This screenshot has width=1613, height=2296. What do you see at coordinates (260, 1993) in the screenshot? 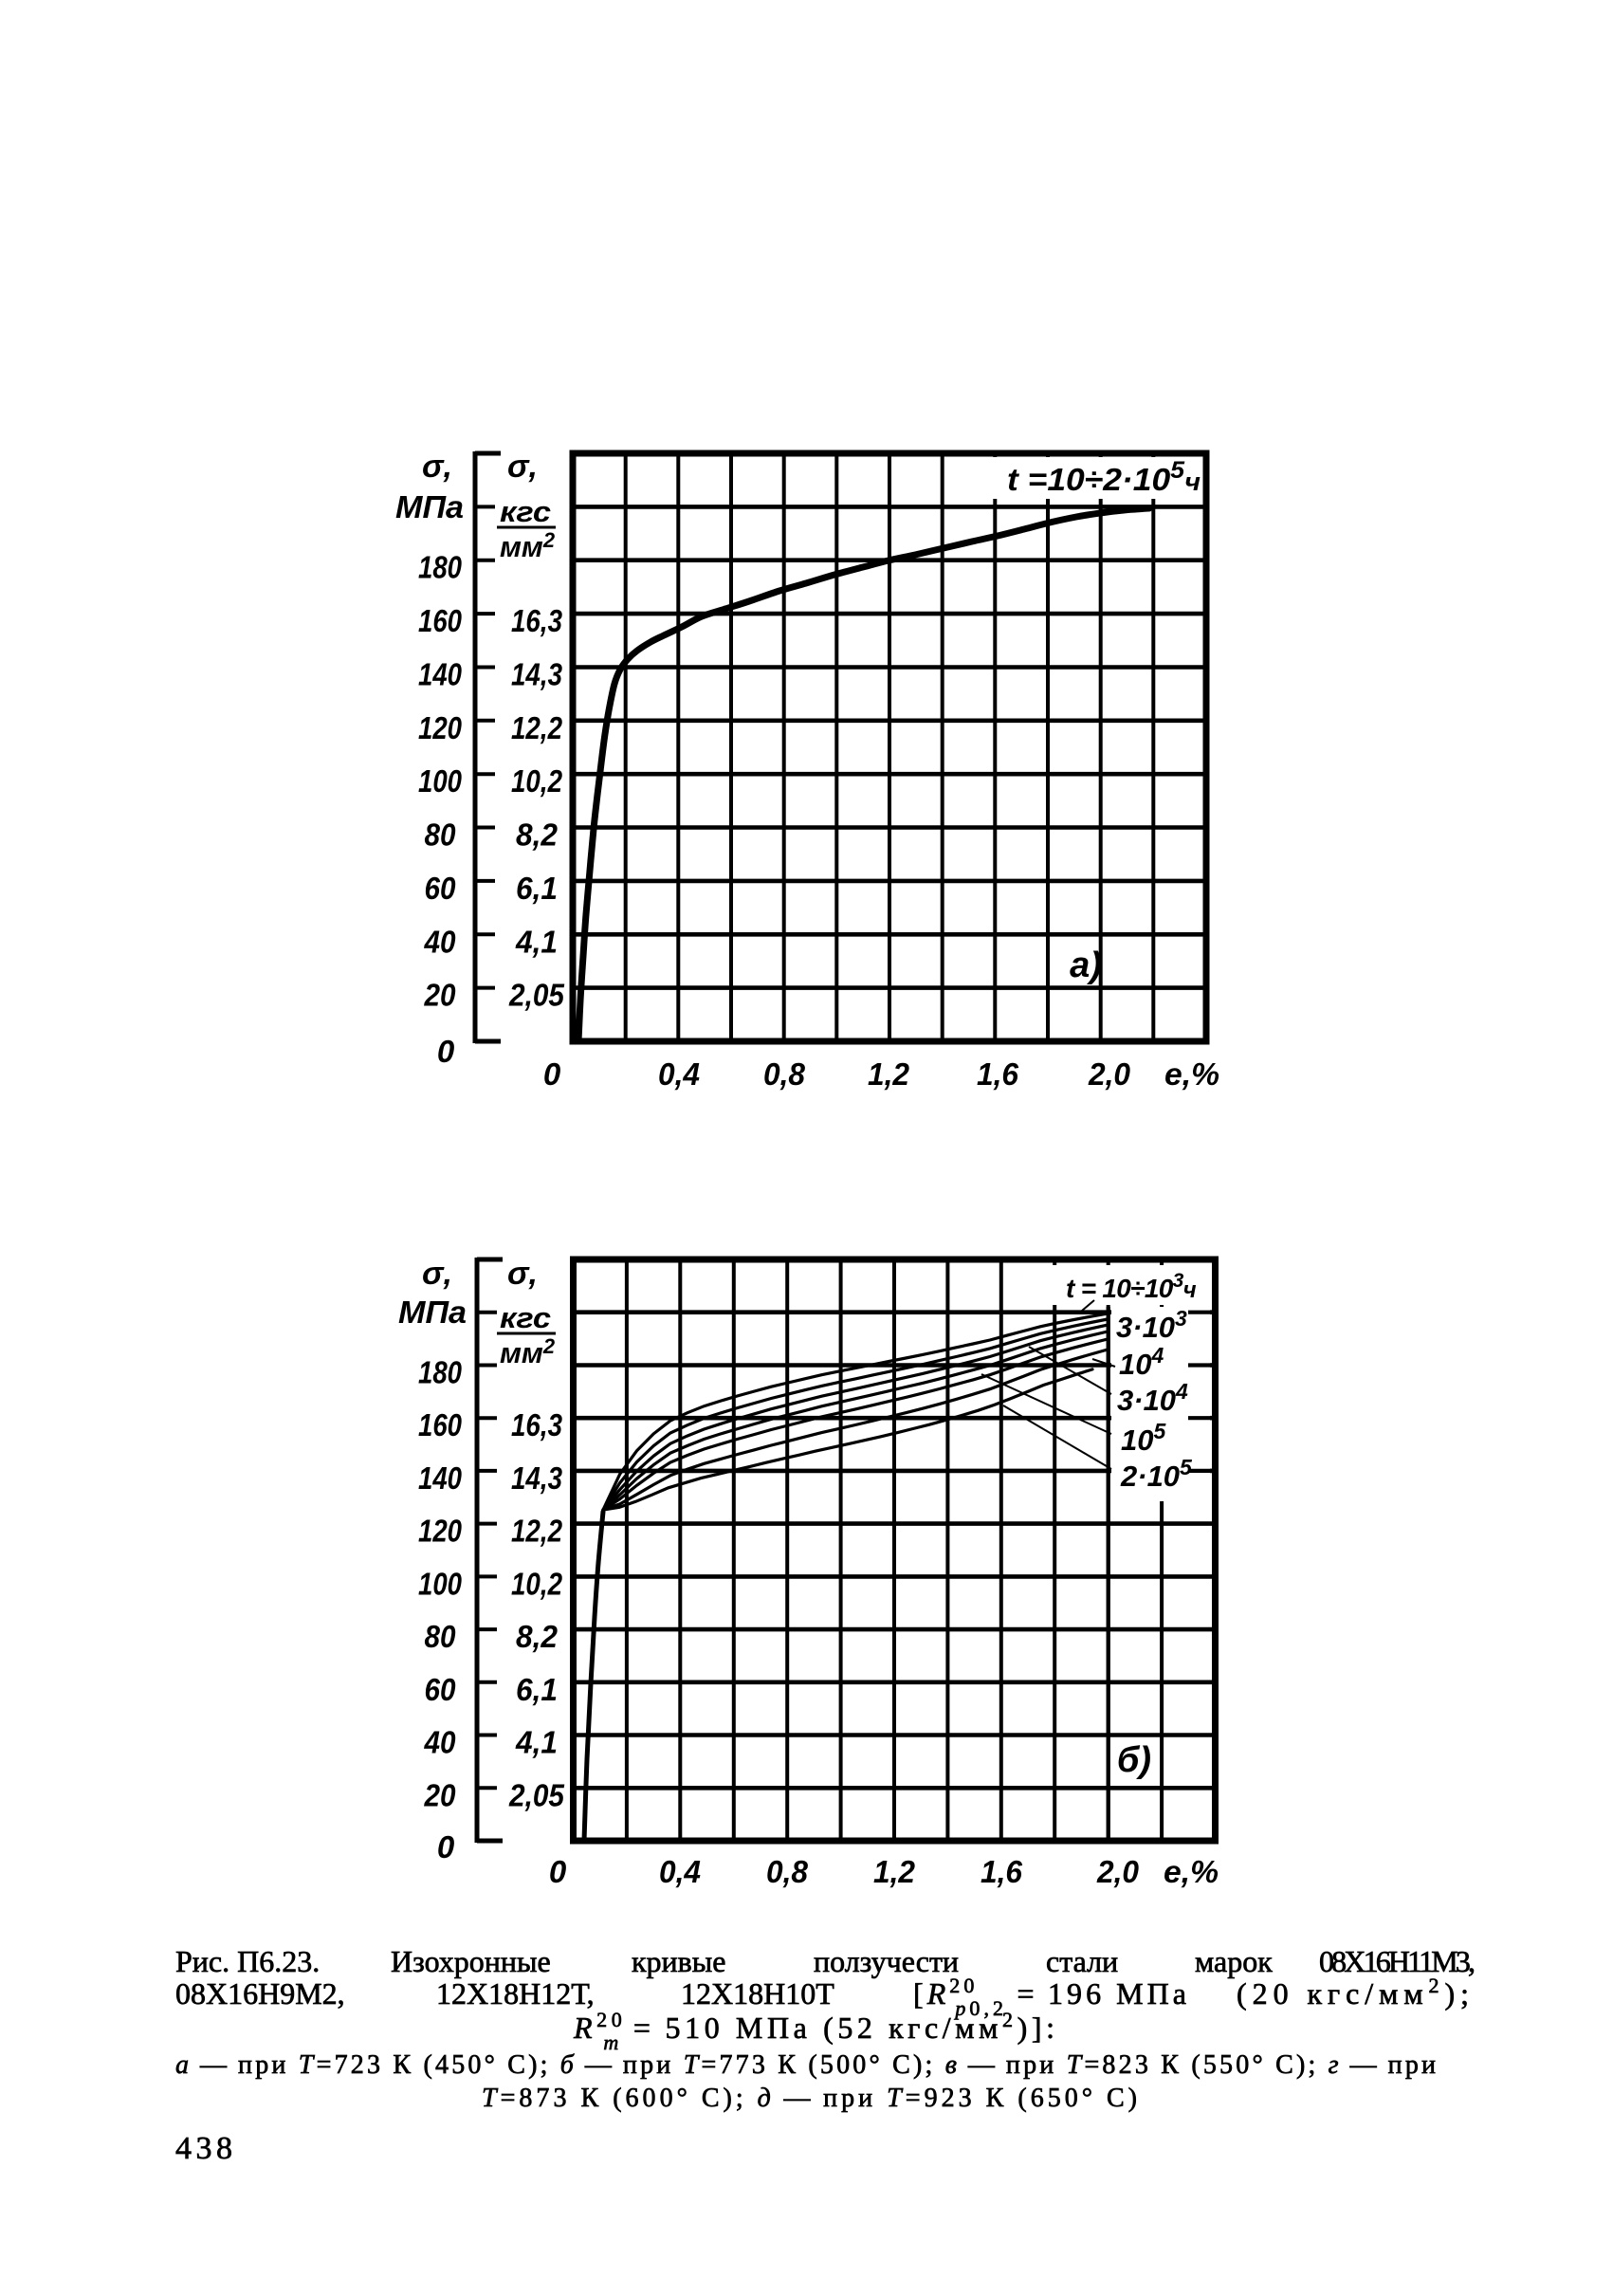
I see `svg-text: 08Х16Н9М2,` at bounding box center [260, 1993].